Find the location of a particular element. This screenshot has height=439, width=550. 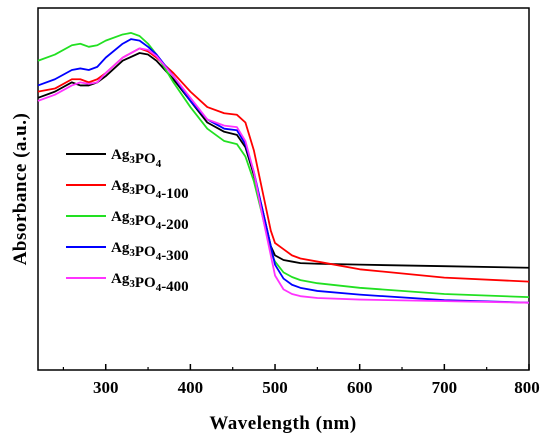

legend-label-1: Ag3PO4 is located at coordinates (136, 158).